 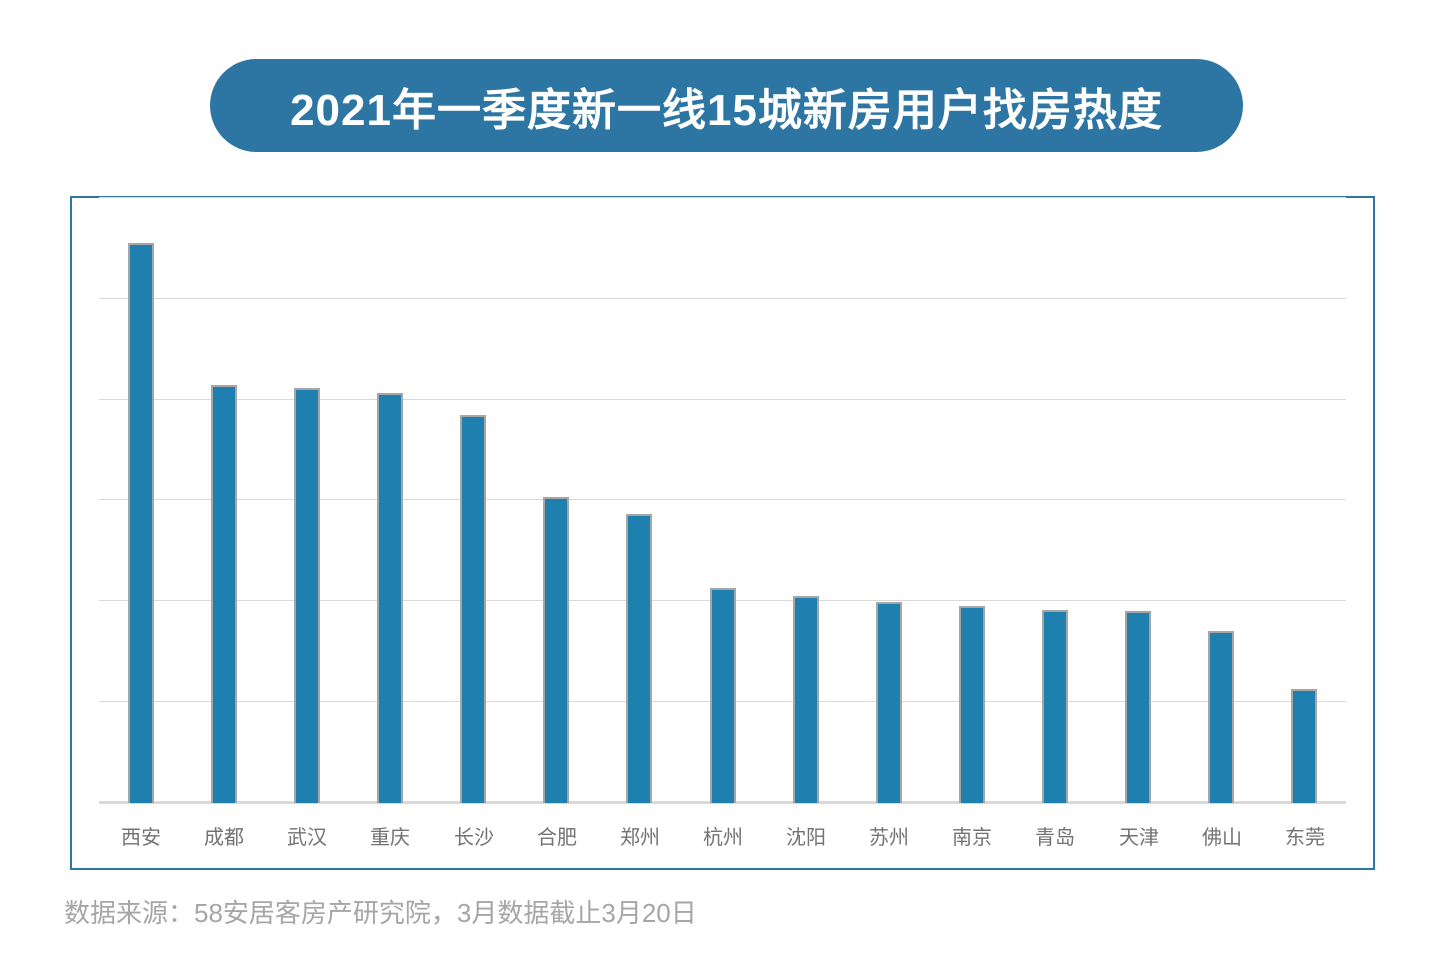 What do you see at coordinates (806, 837) in the screenshot?
I see `x-axis-label-沈阳: 沈阳` at bounding box center [806, 837].